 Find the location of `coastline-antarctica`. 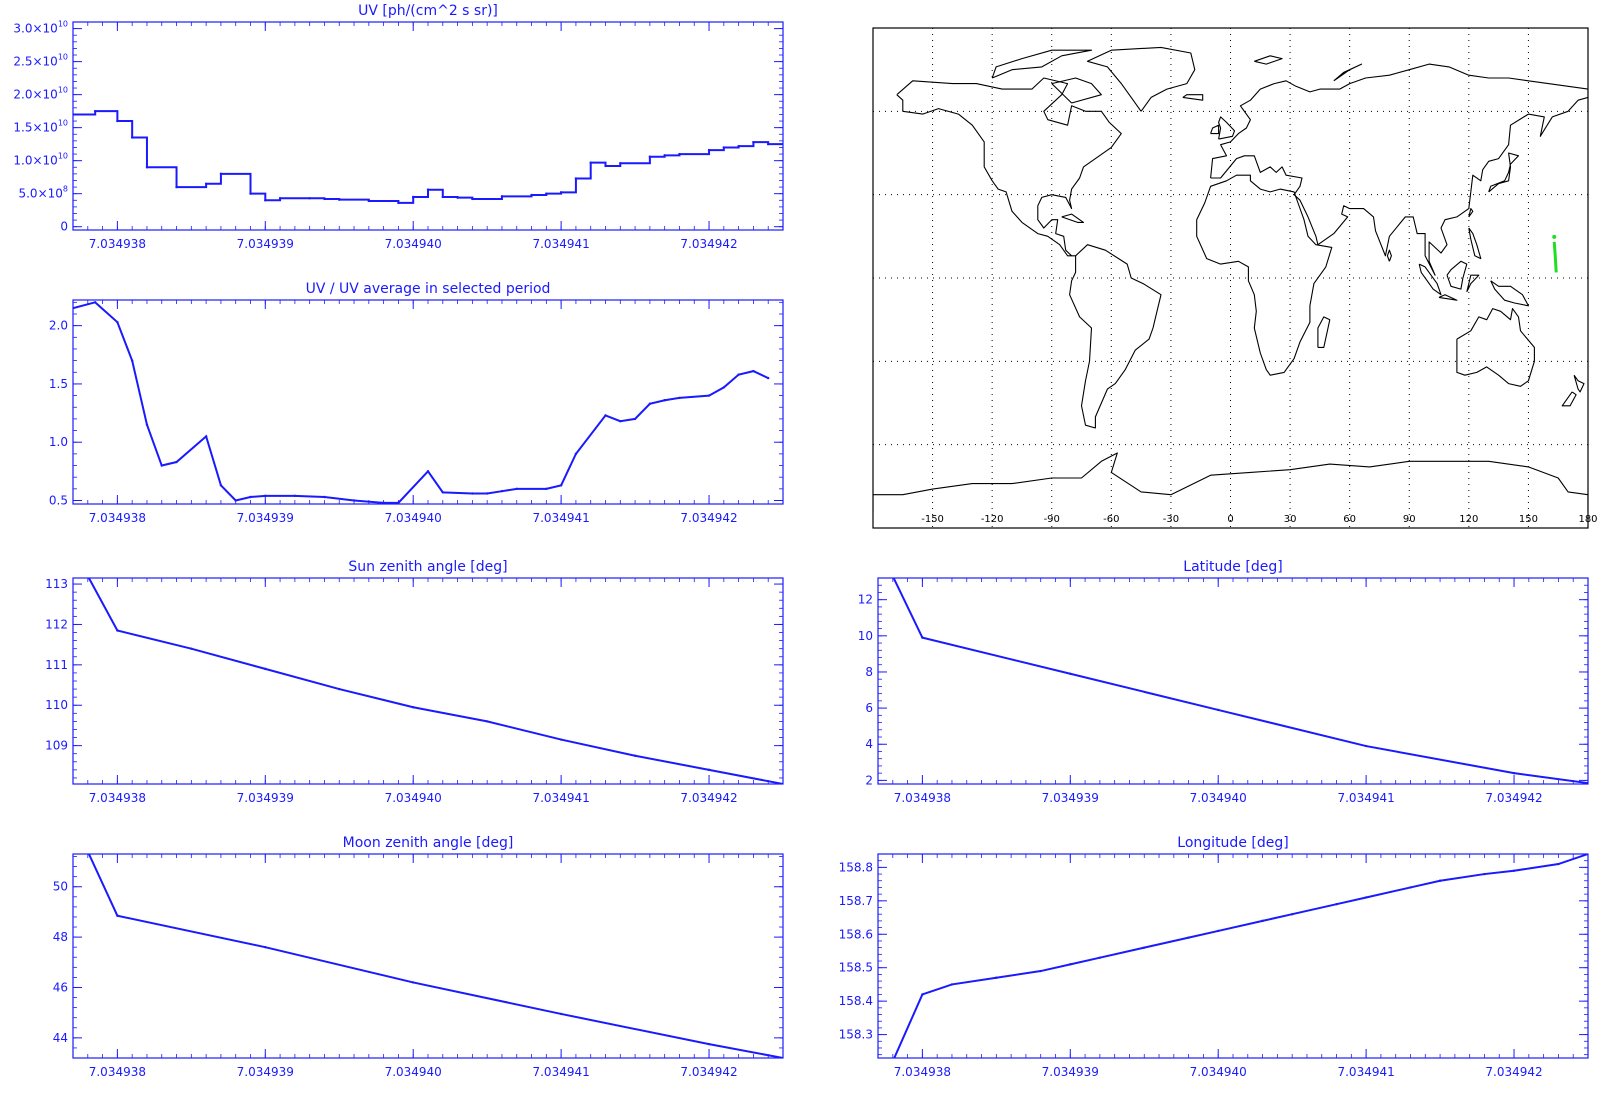

coastline-antarctica is located at coordinates (1230, 482).